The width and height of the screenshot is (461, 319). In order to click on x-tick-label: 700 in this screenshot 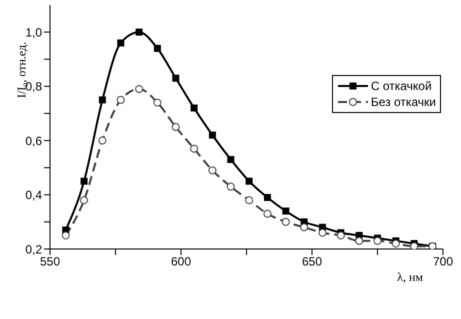, I will do `click(443, 261)`.